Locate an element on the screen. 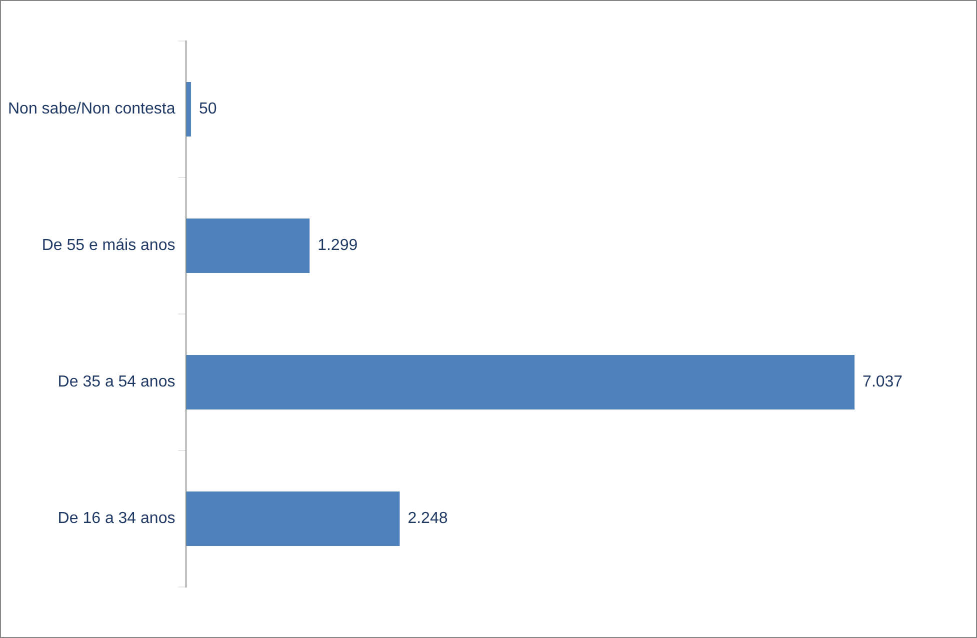 The image size is (977, 638). y-tick-label: De 16 a 34 anos is located at coordinates (117, 519).